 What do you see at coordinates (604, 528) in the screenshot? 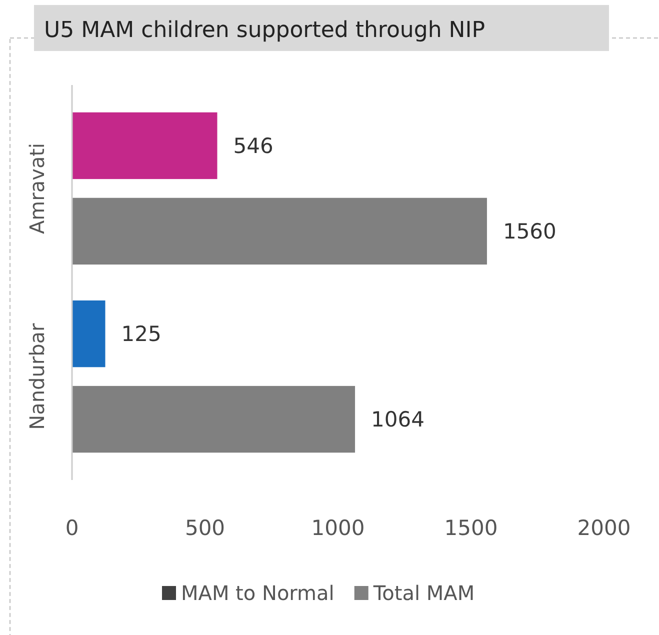
I see `x-tick-label: 2000` at bounding box center [604, 528].